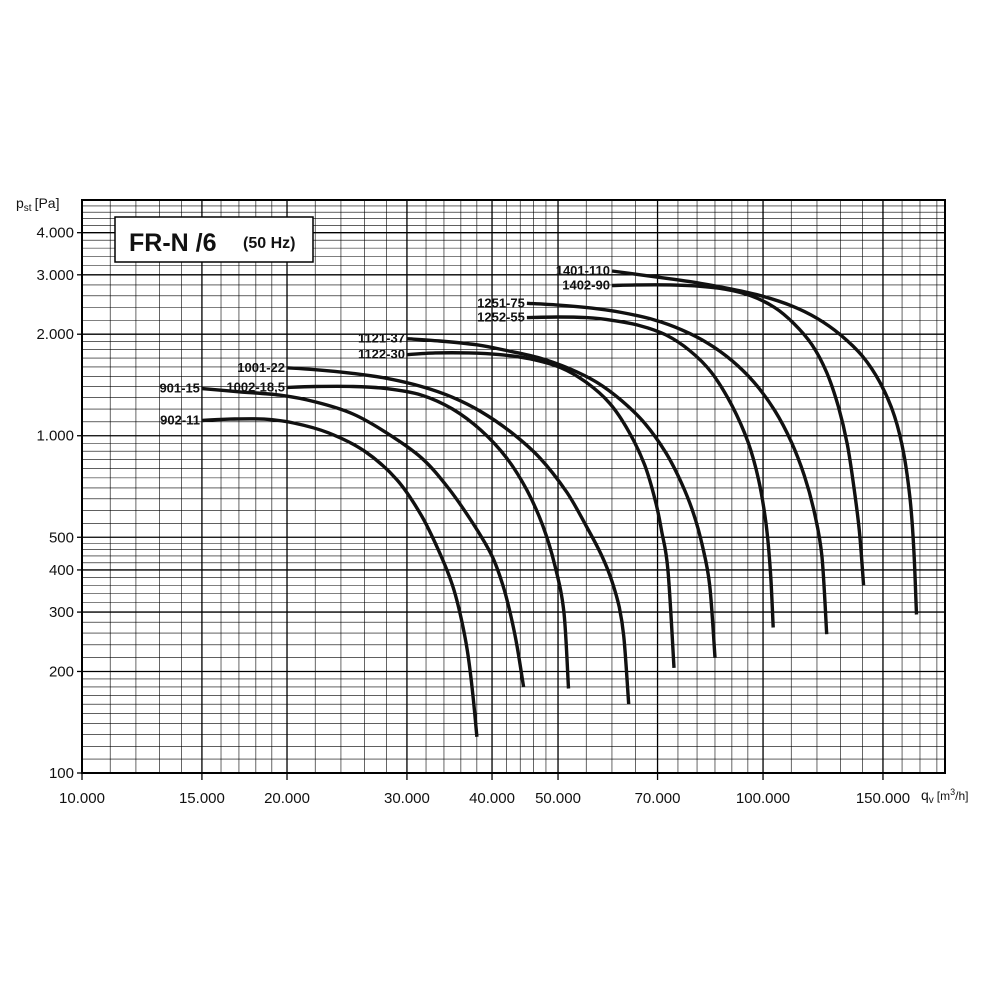  Describe the element at coordinates (55, 436) in the screenshot. I see `y-tick-label: 1.000` at that location.